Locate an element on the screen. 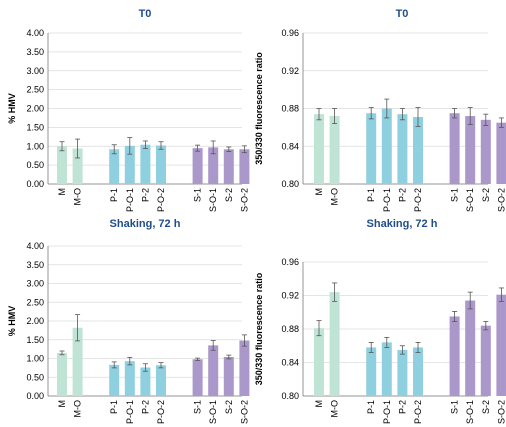 The height and width of the screenshot is (427, 506). chart-title: T0 is located at coordinates (145, 14).